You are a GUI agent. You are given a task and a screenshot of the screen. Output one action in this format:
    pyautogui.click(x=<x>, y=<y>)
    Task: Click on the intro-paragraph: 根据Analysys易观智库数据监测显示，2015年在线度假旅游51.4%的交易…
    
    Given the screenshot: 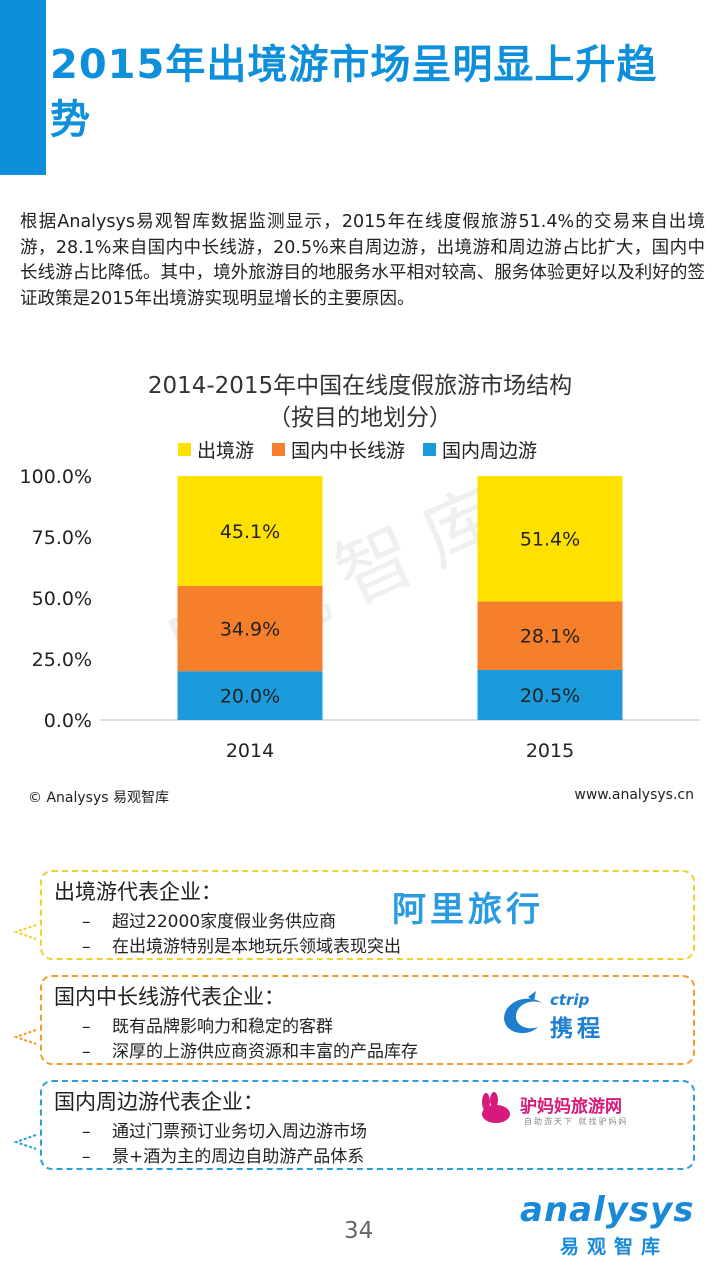 What is the action you would take?
    pyautogui.click(x=362, y=260)
    